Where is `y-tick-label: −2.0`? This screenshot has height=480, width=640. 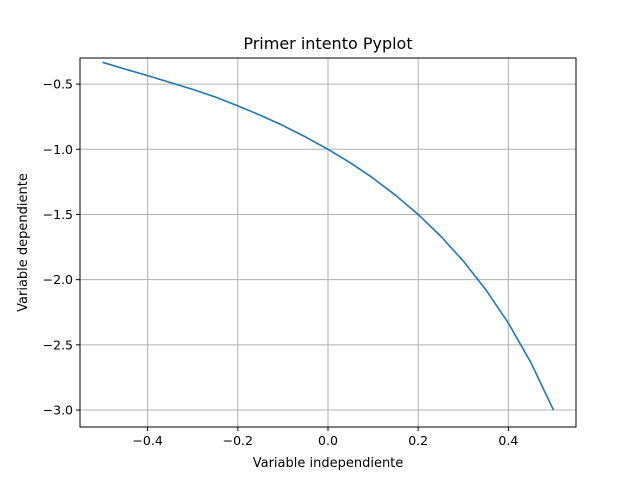
y-tick-label: −2.0 is located at coordinates (58, 279).